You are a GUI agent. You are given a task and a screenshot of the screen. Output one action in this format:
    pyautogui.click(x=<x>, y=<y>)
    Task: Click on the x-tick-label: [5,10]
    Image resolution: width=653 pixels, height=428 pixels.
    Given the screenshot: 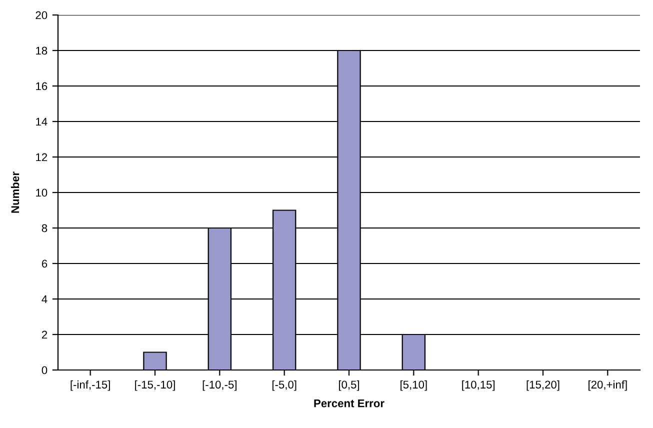 What is the action you would take?
    pyautogui.click(x=413, y=385)
    